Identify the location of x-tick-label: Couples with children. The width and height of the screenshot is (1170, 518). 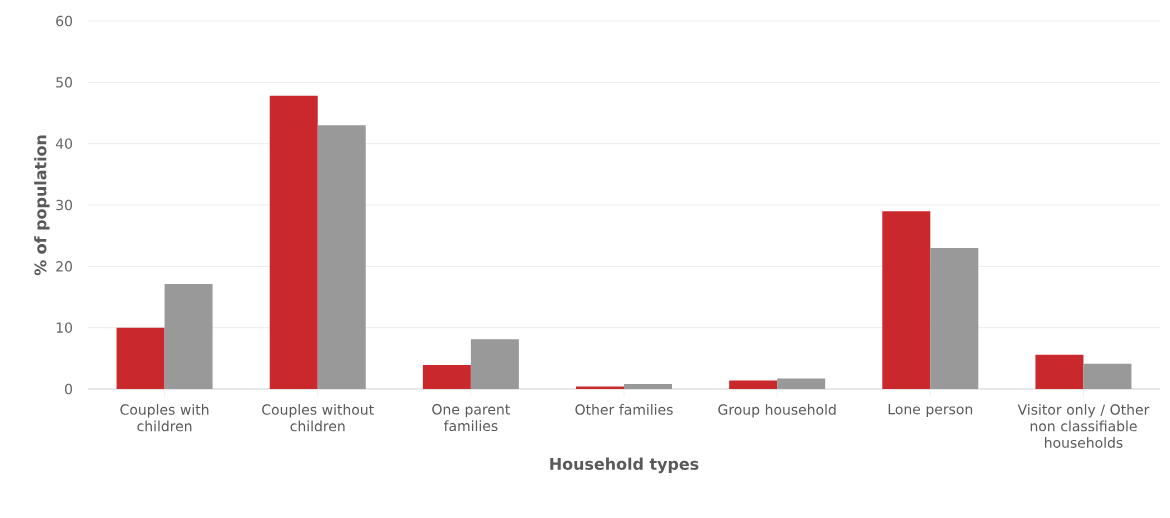
(164, 418).